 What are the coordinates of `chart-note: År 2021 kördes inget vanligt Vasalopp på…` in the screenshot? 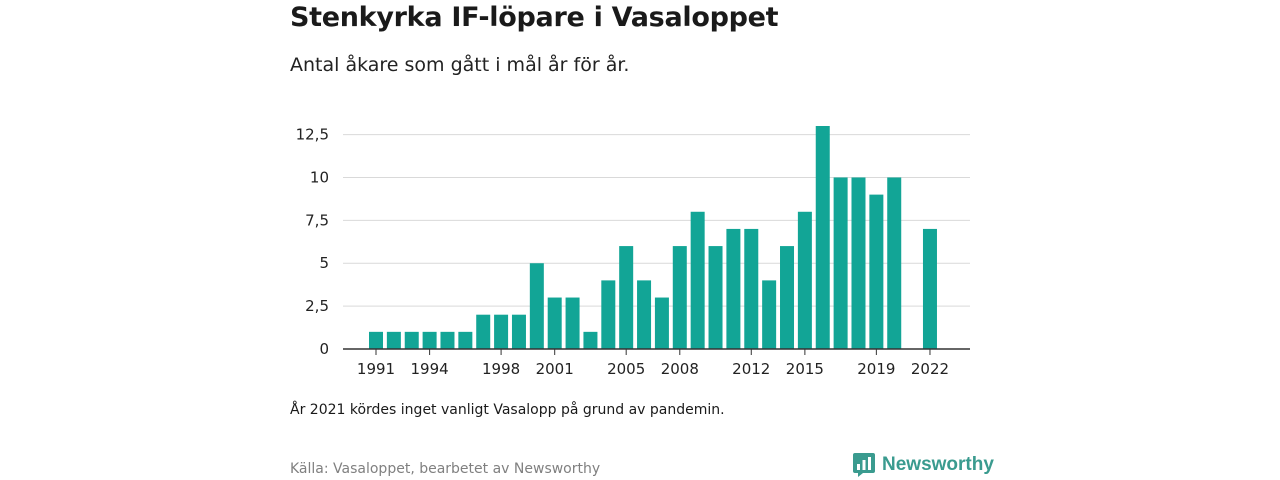 It's located at (507, 410).